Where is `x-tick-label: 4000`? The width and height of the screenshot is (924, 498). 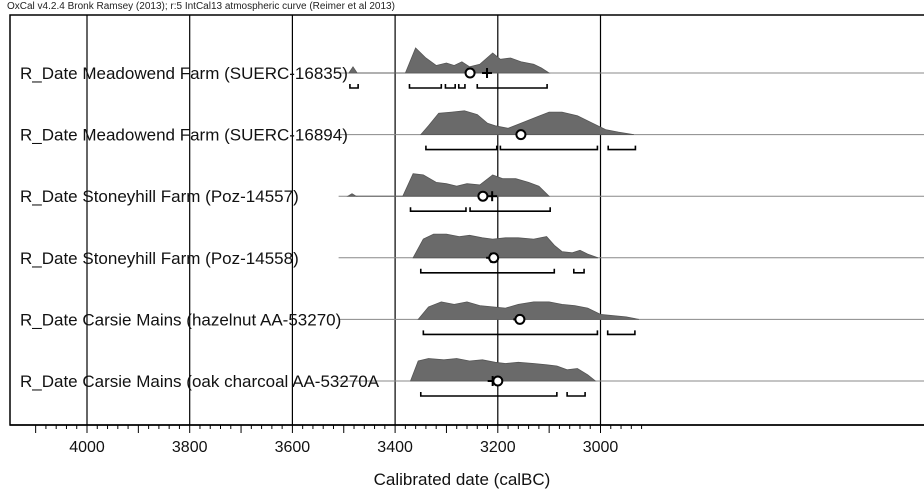
x-tick-label: 4000 is located at coordinates (87, 447).